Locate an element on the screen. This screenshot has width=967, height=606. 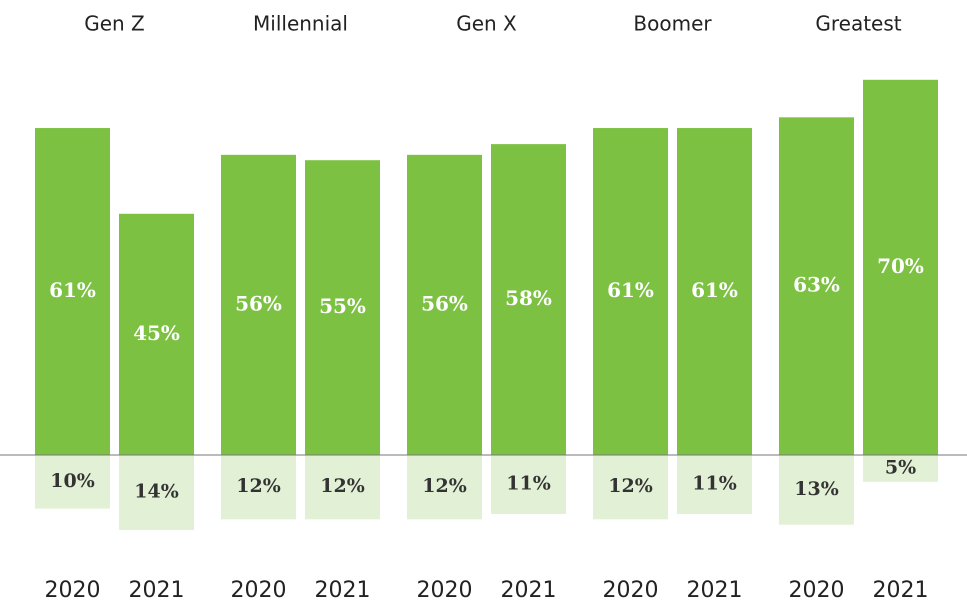
value-label: 55% is located at coordinates (342, 306).